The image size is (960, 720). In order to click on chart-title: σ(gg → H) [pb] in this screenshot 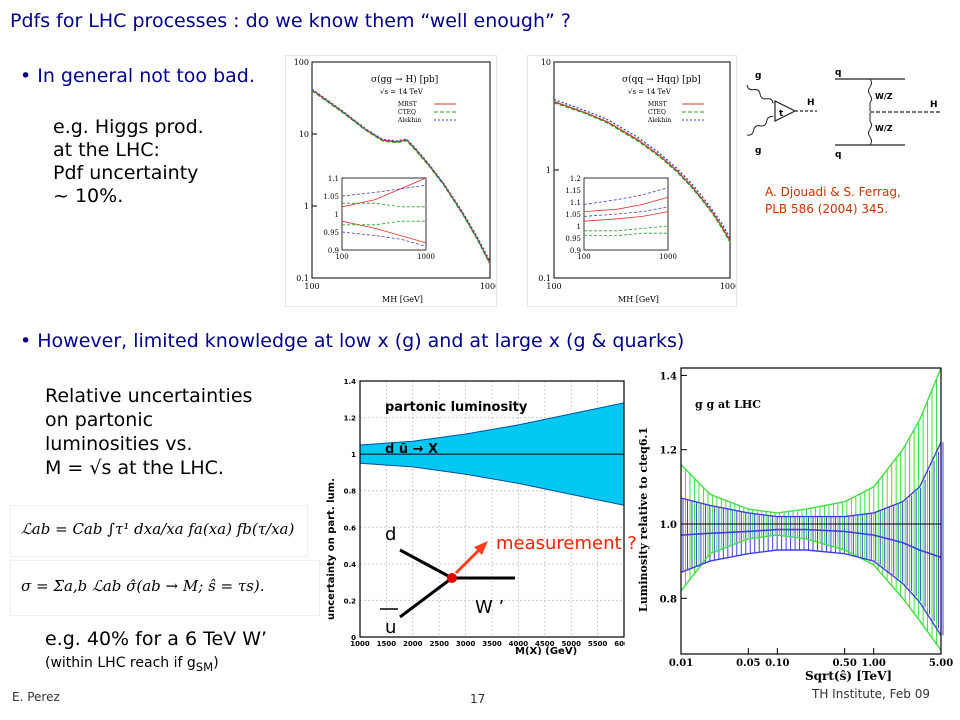, I will do `click(404, 79)`.